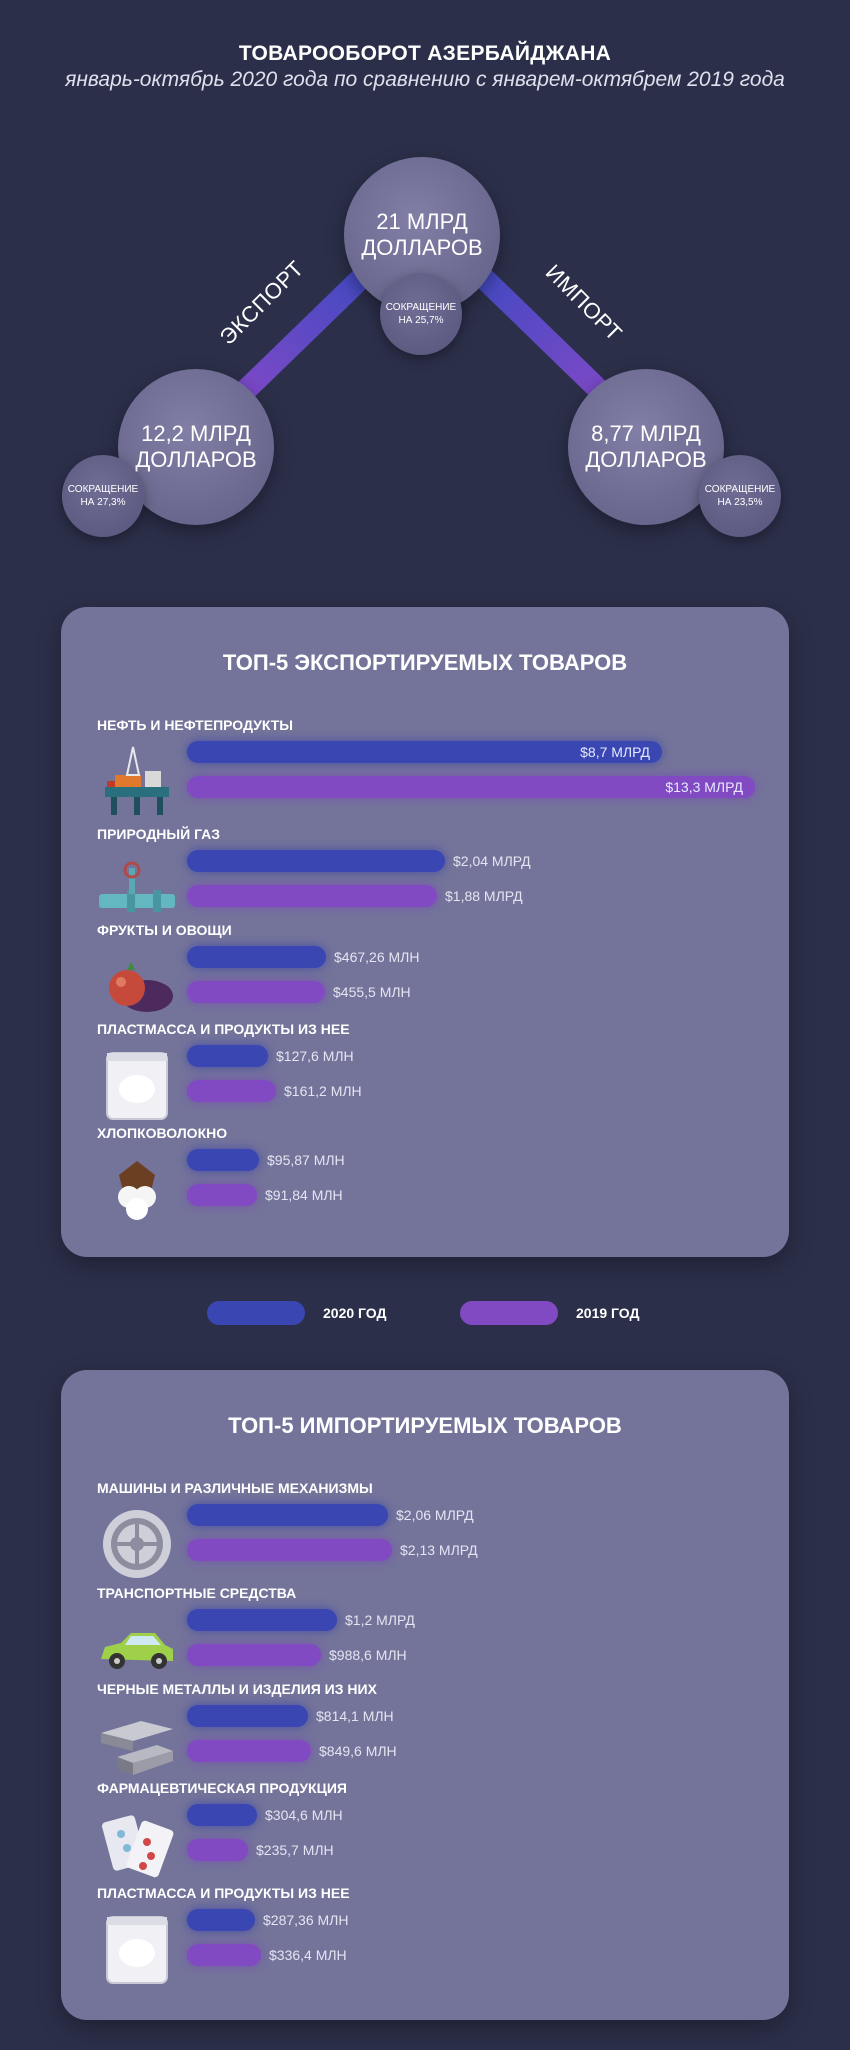  Describe the element at coordinates (222, 1788) in the screenshot. I see `category-label: ФАРМАЦЕВТИЧЕСКАЯ ПРОДУКЦИЯ` at that location.